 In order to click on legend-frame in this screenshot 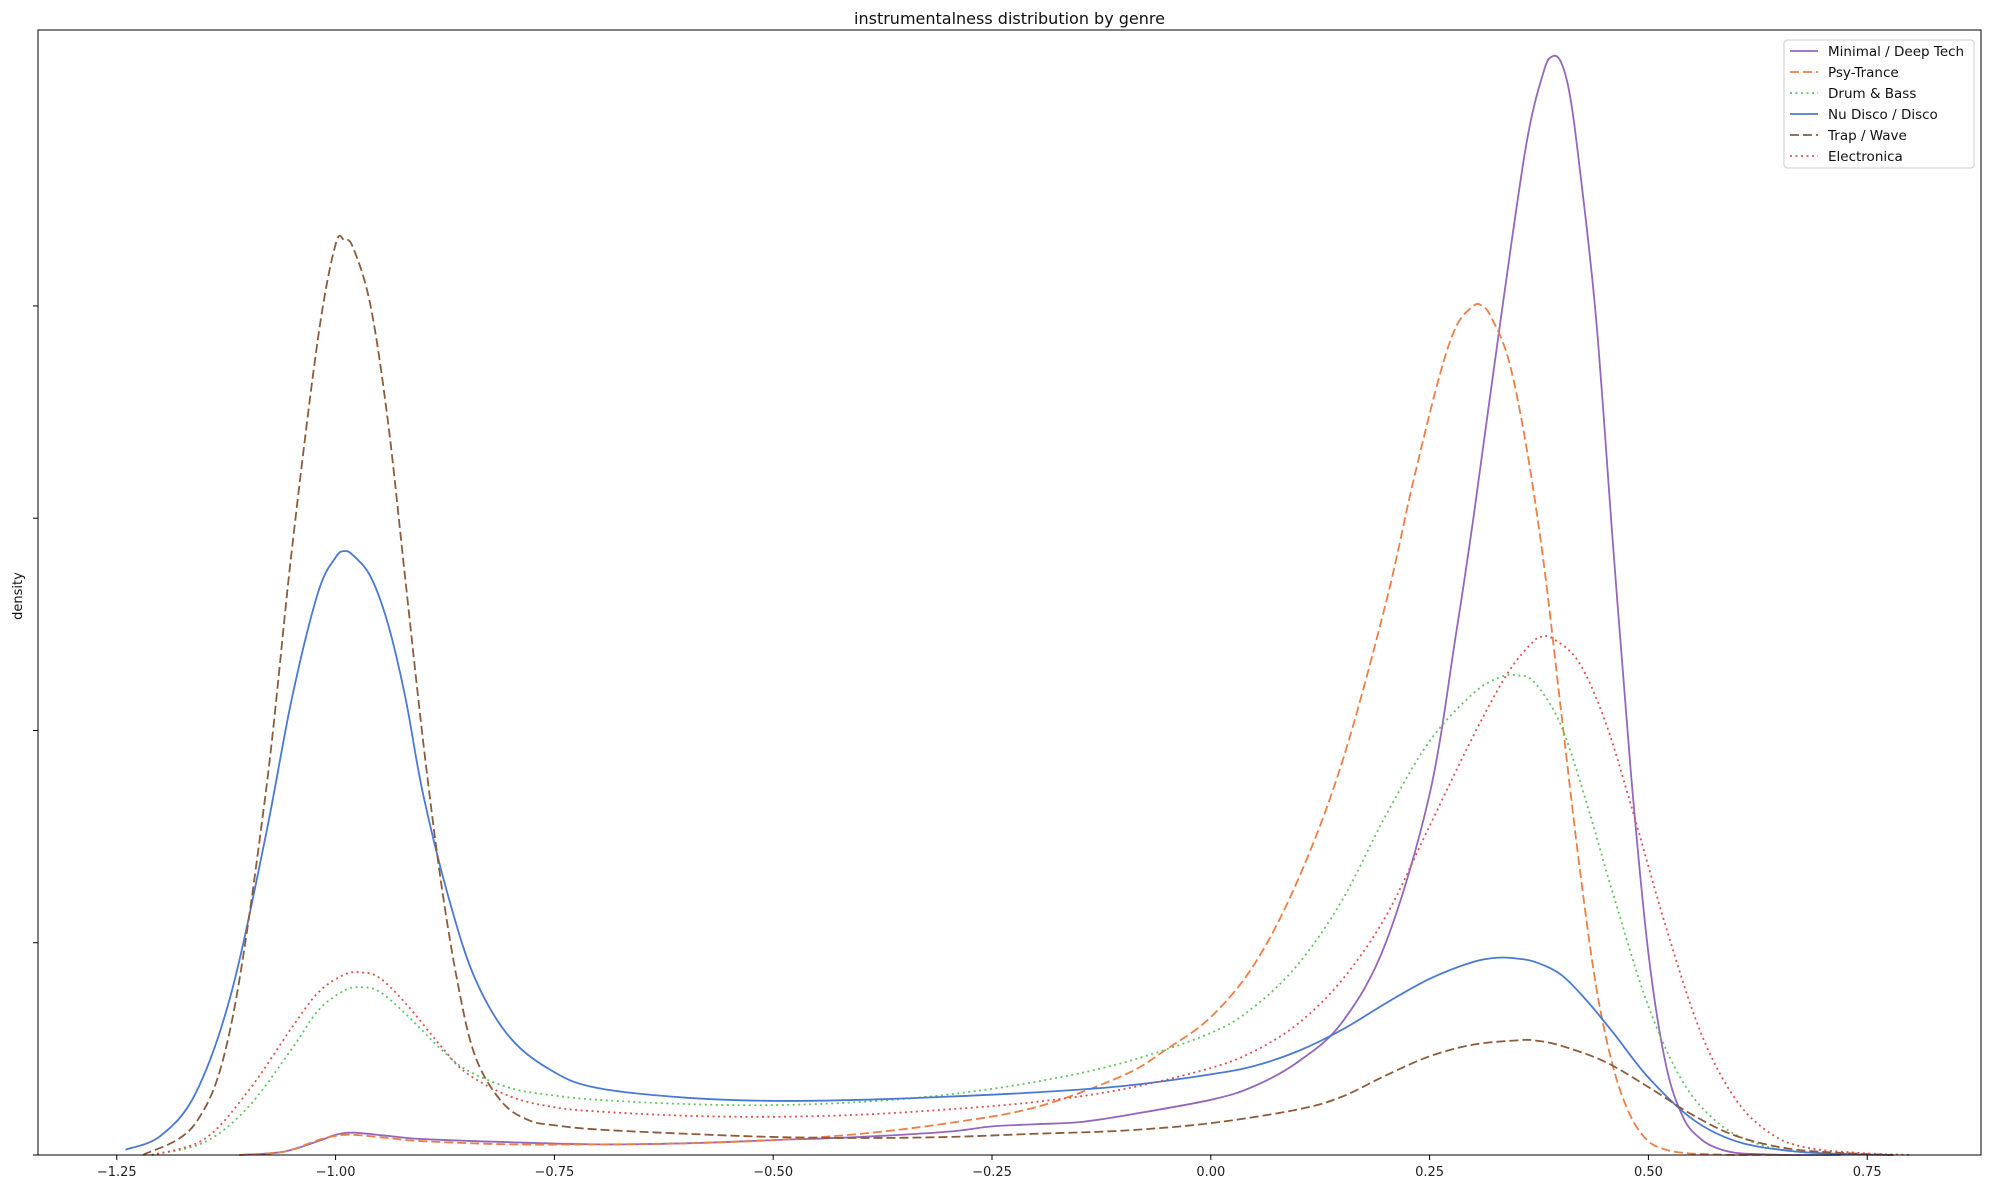, I will do `click(1879, 104)`.